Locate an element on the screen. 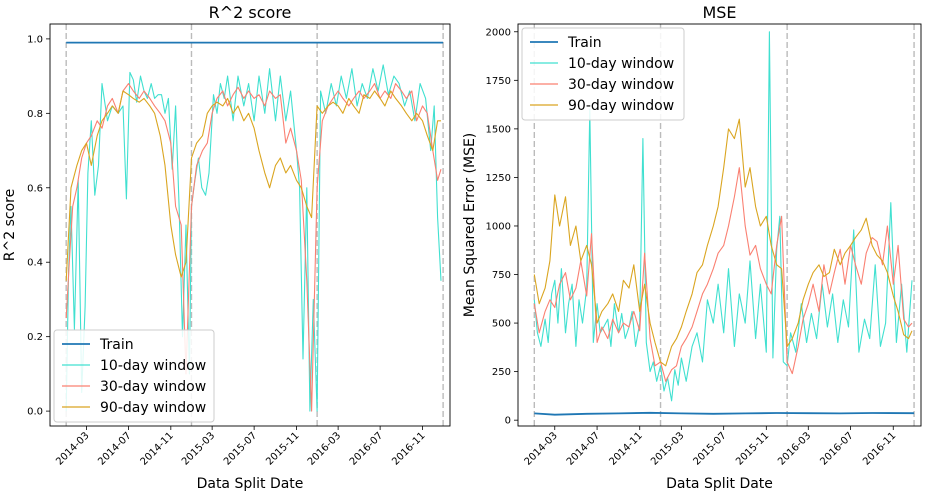  y-tick-label: 0 is located at coordinates (508, 421).